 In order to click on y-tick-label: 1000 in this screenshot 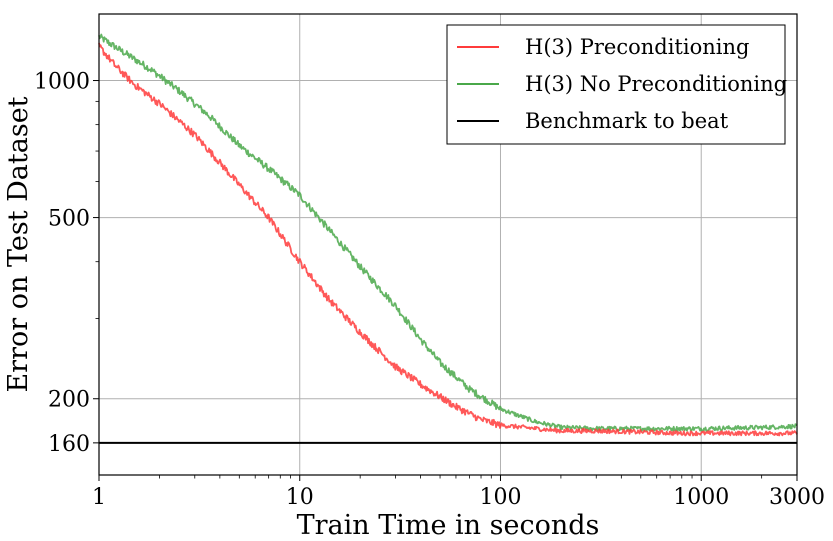, I will do `click(62, 82)`.